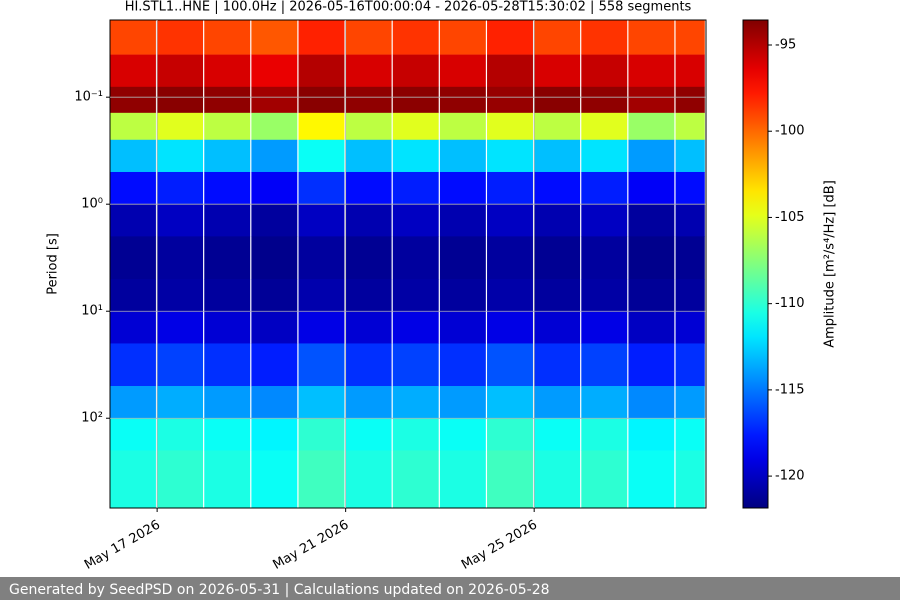 This screenshot has height=600, width=900. What do you see at coordinates (92, 311) in the screenshot?
I see `y-tick-label: 10¹` at bounding box center [92, 311].